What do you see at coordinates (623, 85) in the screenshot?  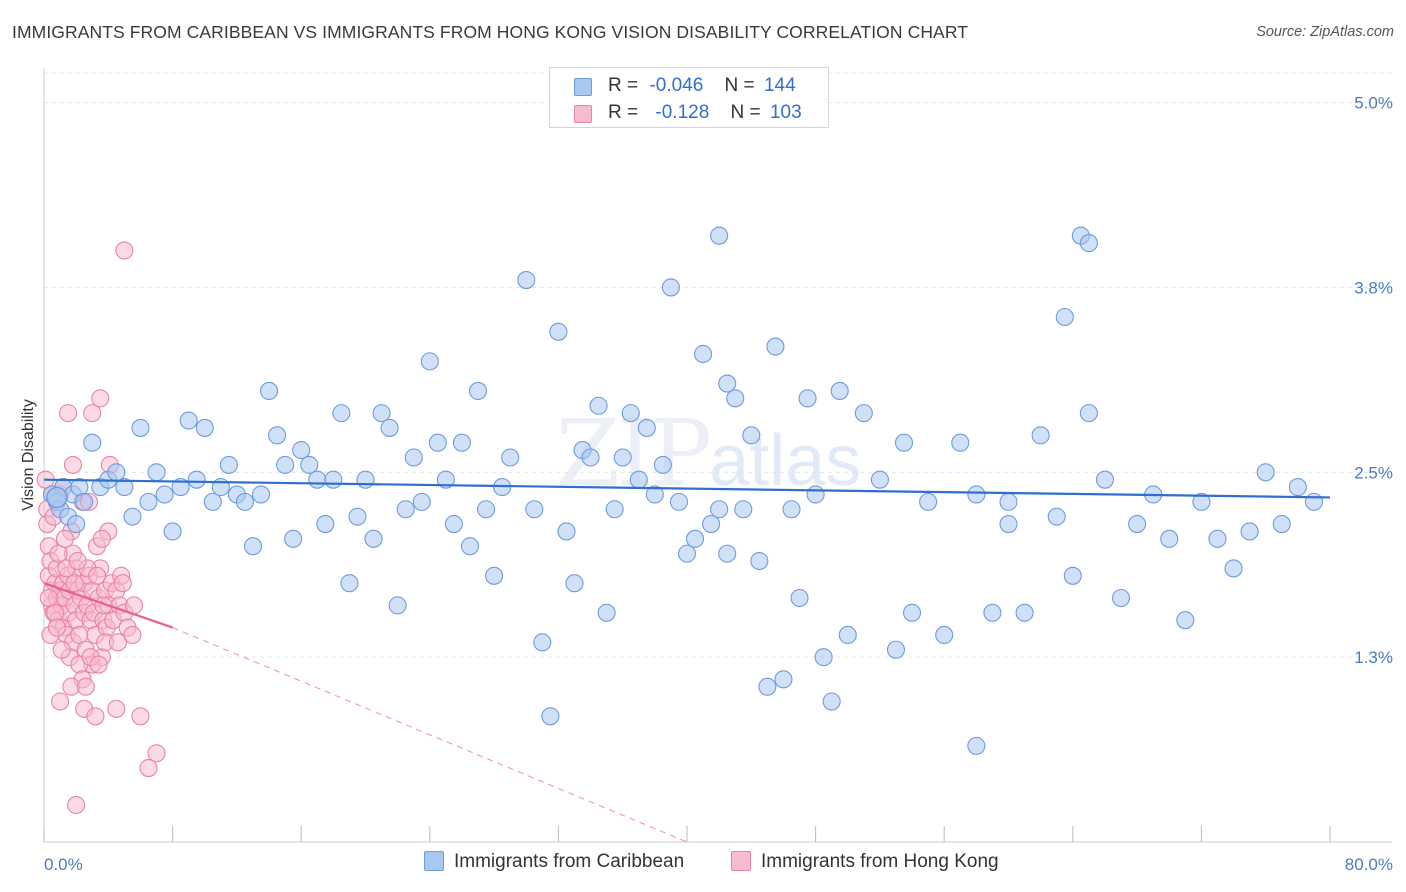 I see `legend-r-label: R =` at bounding box center [623, 85].